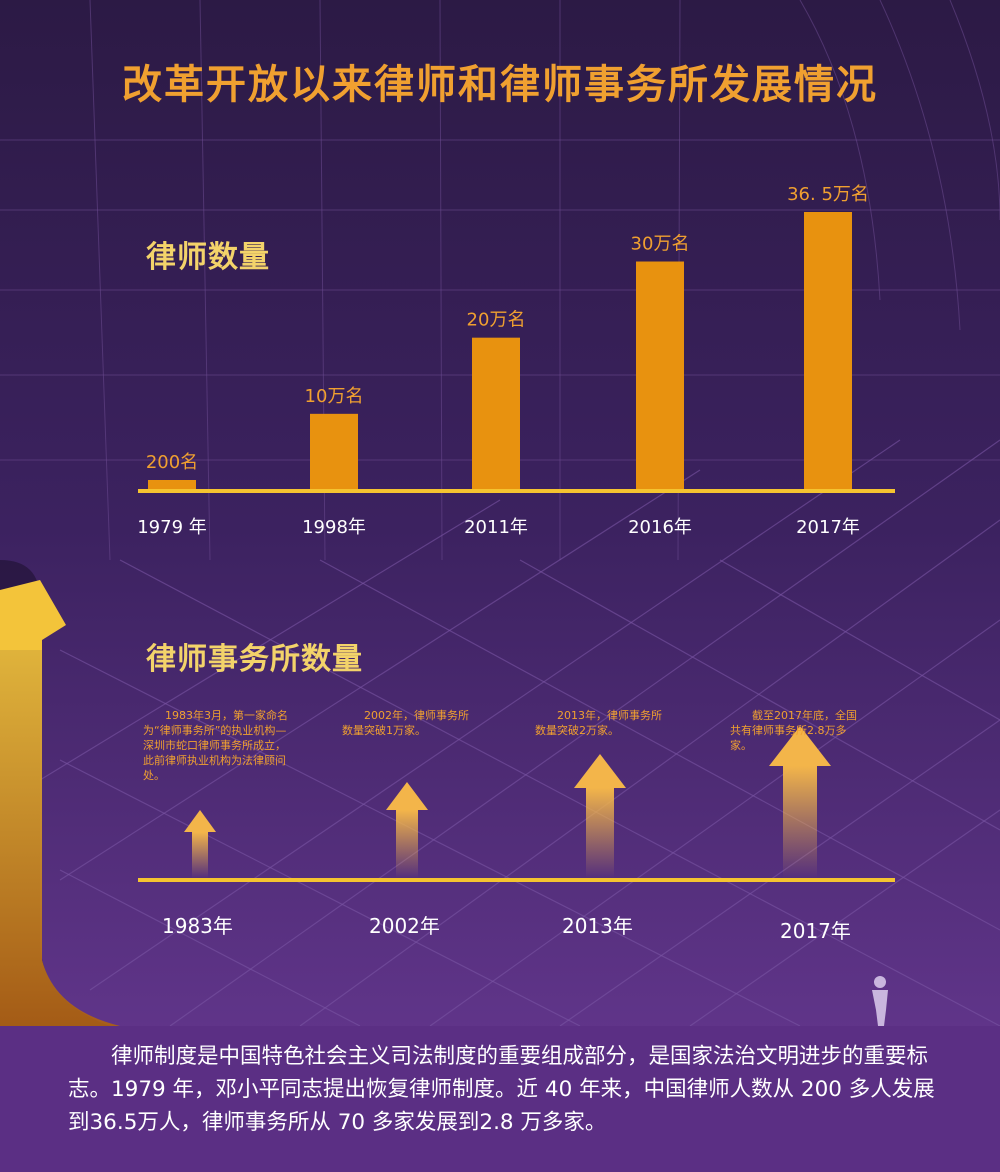 The width and height of the screenshot is (1000, 1172). I want to click on event-note: 截至2017年底，全国共有律师事务所2.8万多家。, so click(793, 730).